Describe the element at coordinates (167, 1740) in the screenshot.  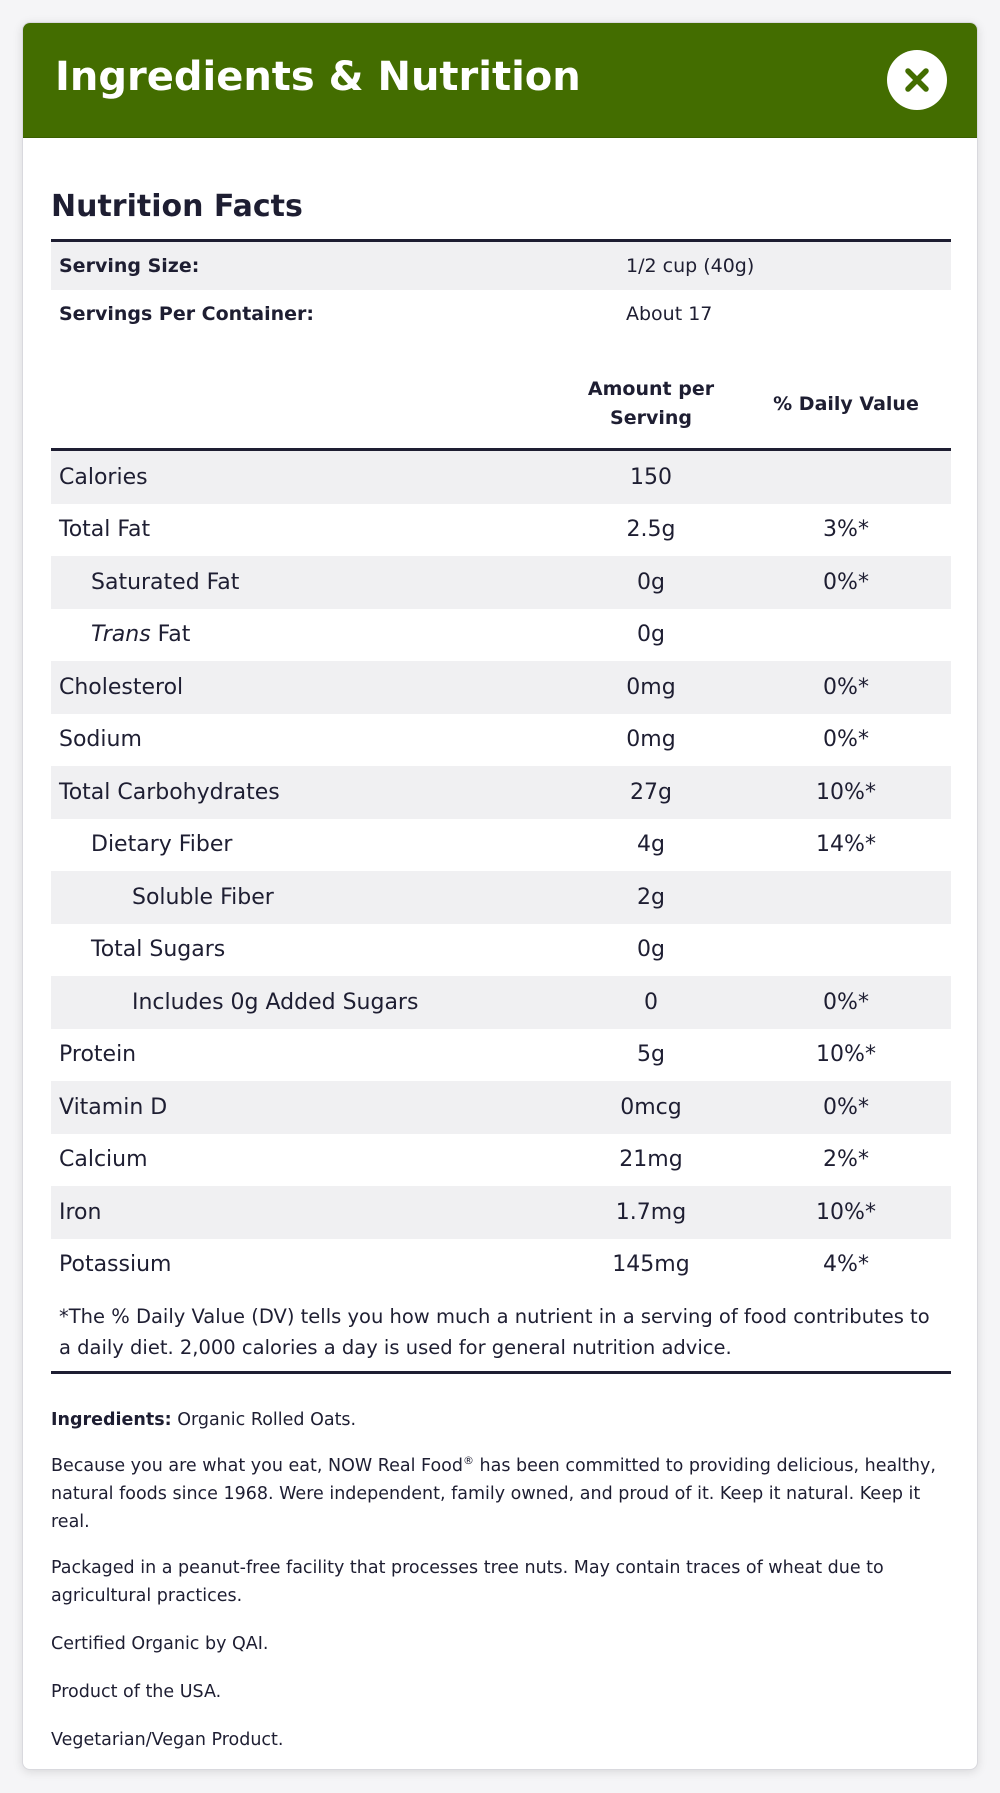
I see `diet-paragraph: Vegetarian/Vegan Product.` at that location.